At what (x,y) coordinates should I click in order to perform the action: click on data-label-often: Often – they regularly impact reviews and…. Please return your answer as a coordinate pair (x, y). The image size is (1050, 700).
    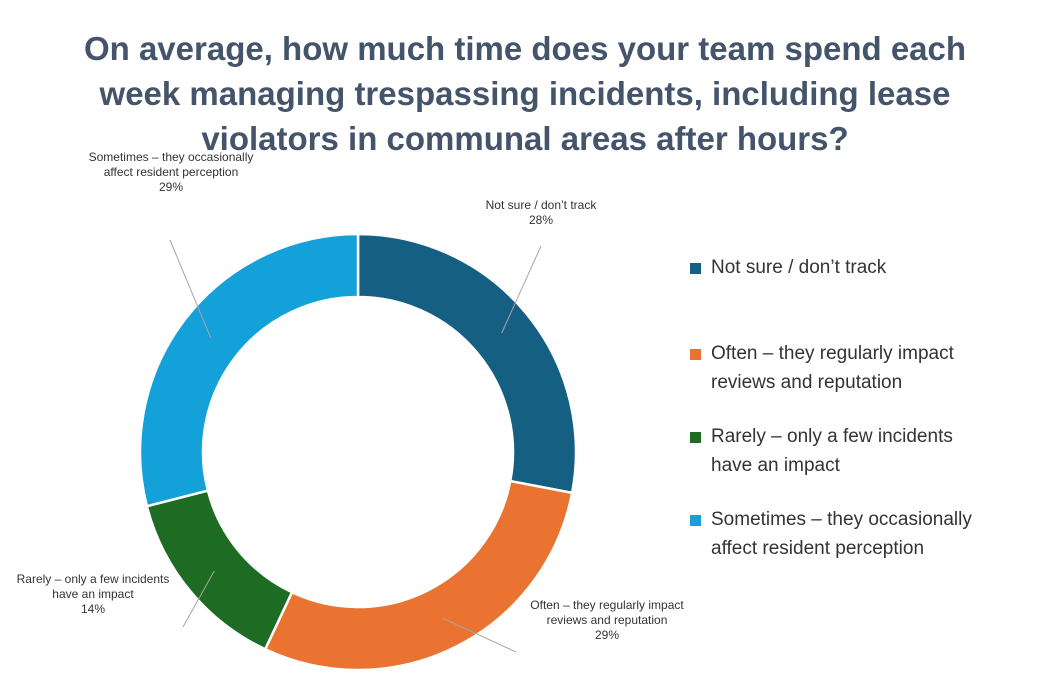
    Looking at the image, I should click on (607, 620).